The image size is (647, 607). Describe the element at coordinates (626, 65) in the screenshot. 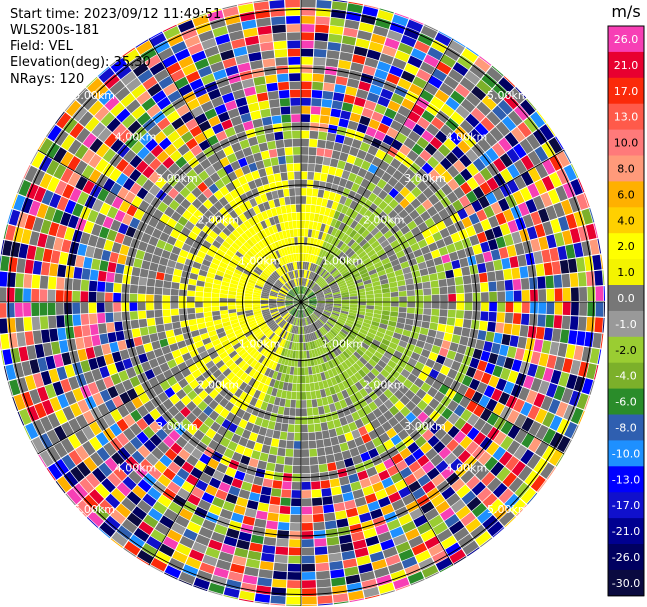

I see `colorbar-tick-label: 21.0` at that location.